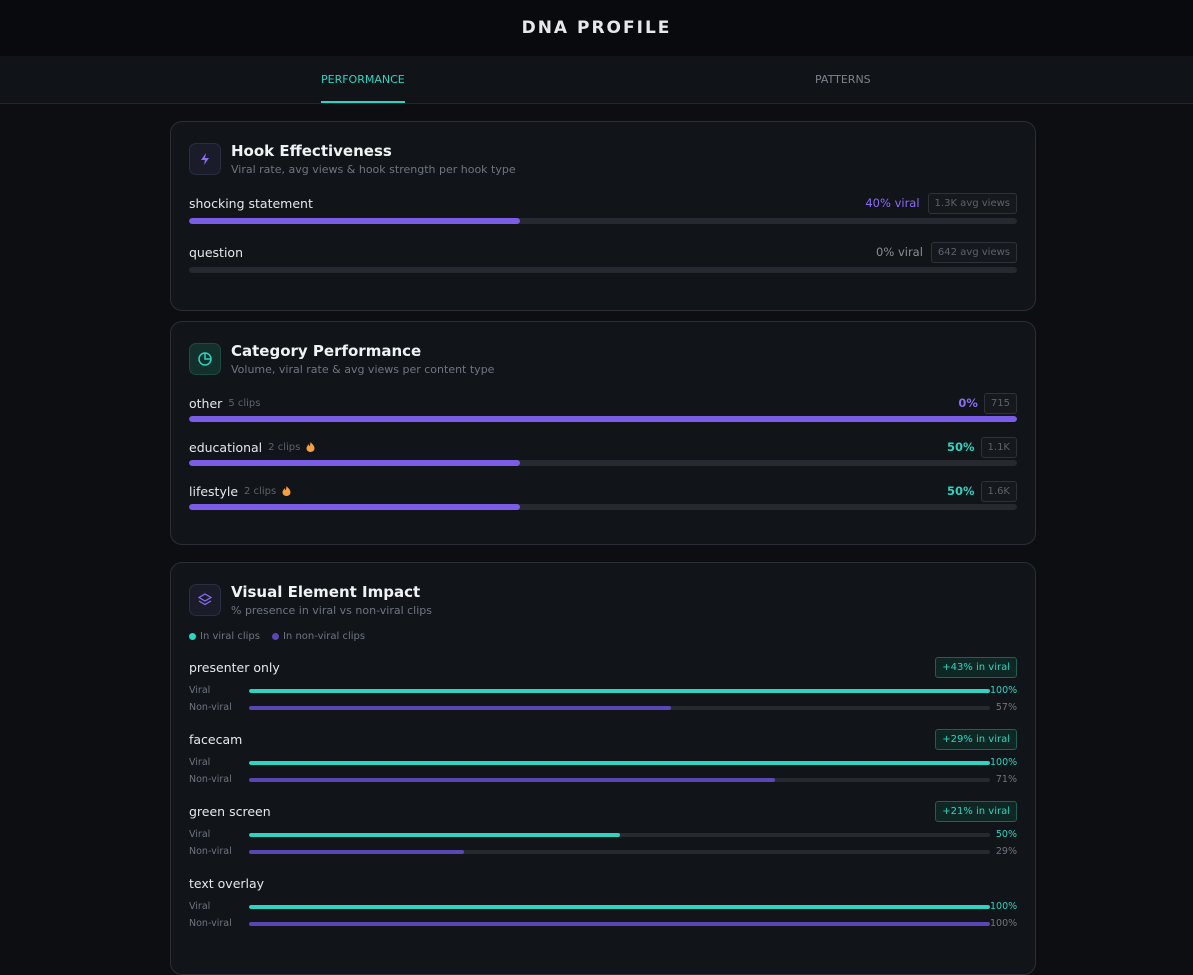 The image size is (1193, 975). Describe the element at coordinates (206, 403) in the screenshot. I see `category-name: other` at that location.